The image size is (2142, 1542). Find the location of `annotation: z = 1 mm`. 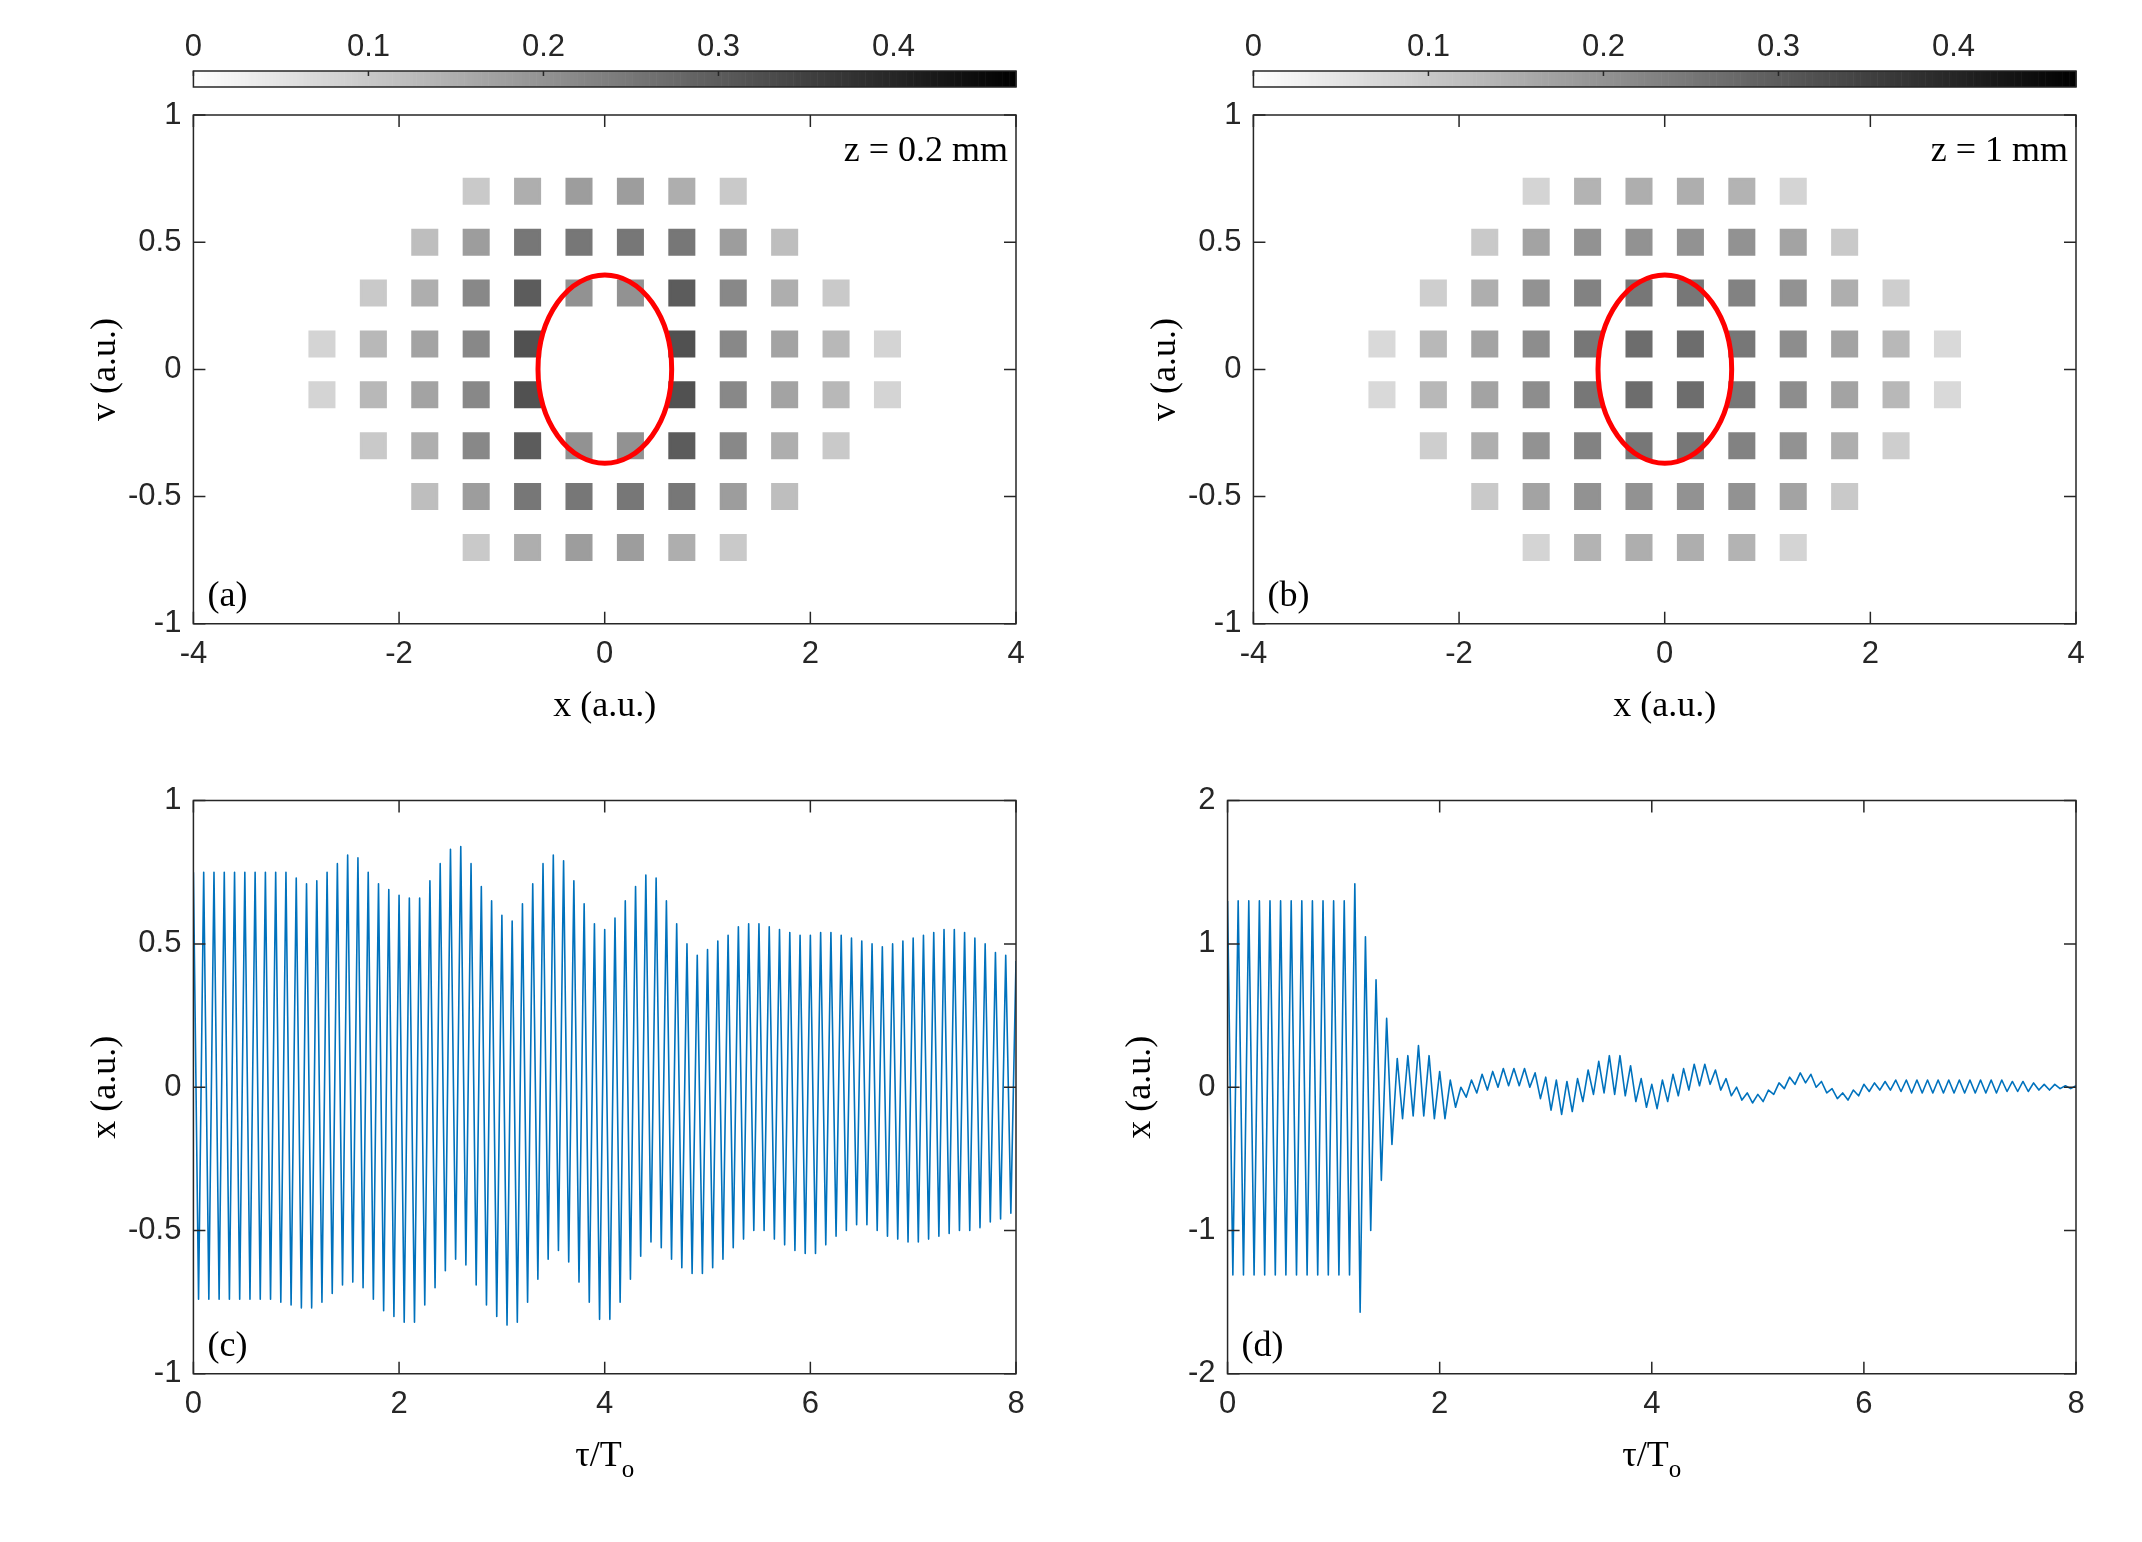

annotation: z = 1 mm is located at coordinates (1999, 149).